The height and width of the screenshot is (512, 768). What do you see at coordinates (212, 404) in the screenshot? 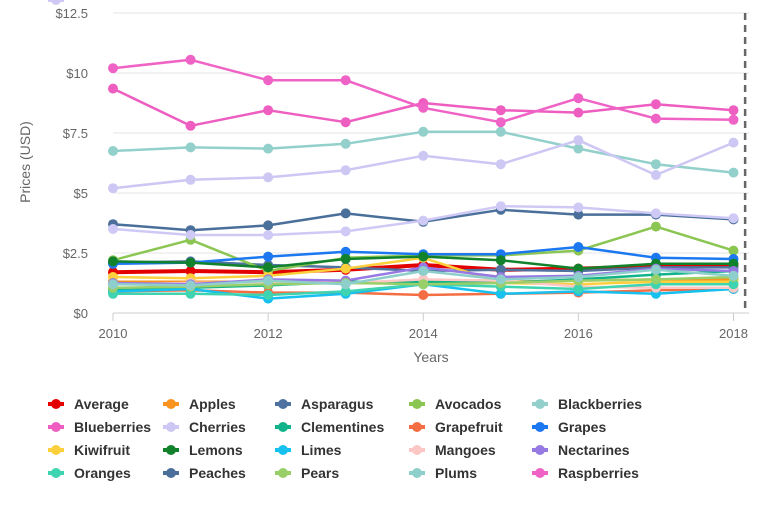
I see `legend-label: Apples` at bounding box center [212, 404].